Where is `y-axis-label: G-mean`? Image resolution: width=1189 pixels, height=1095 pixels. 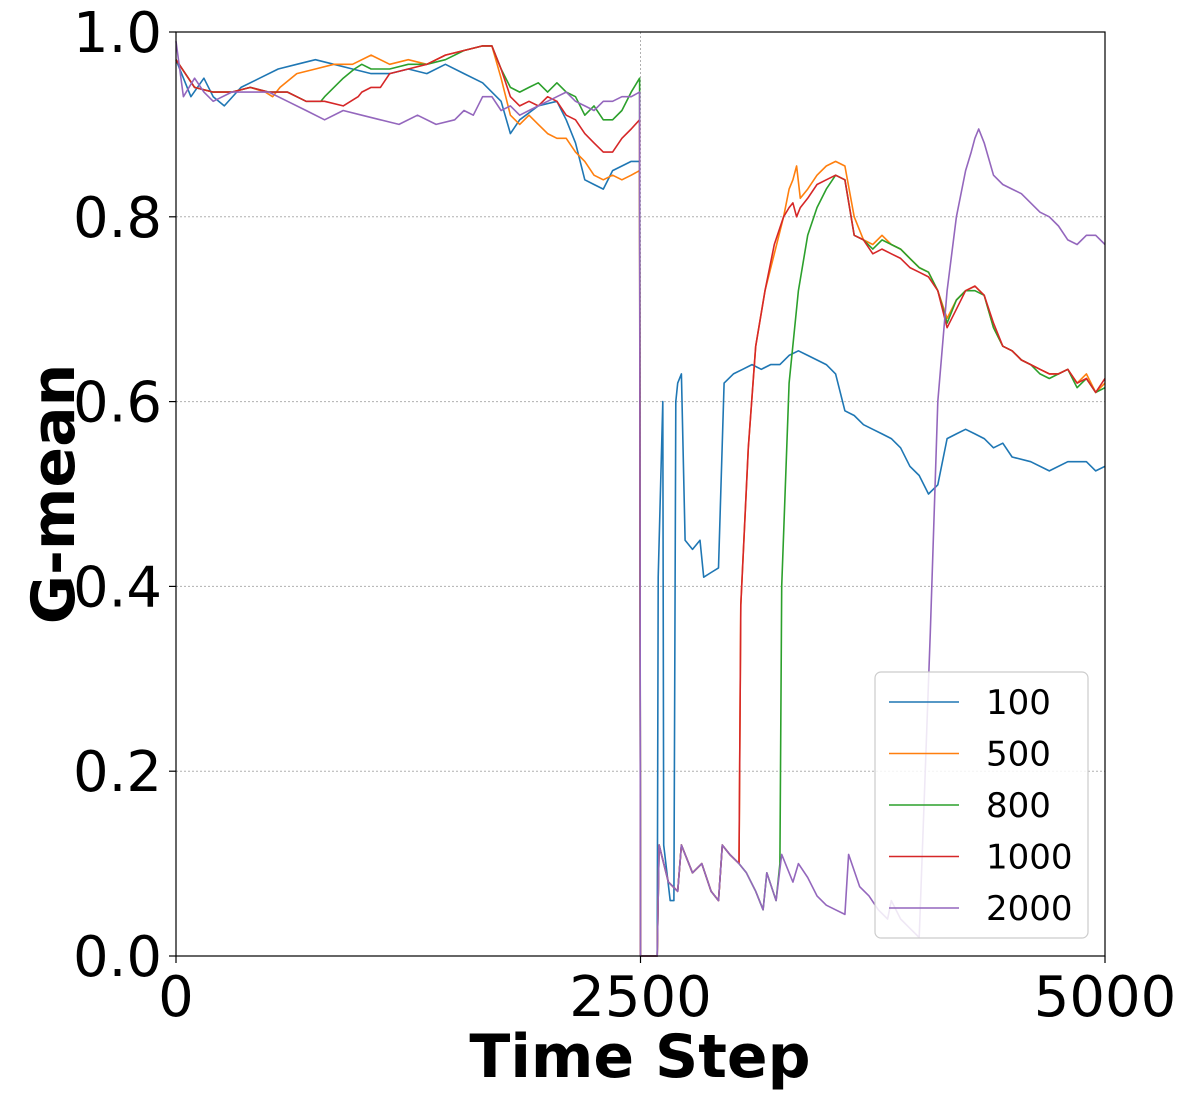 y-axis-label: G-mean is located at coordinates (54, 494).